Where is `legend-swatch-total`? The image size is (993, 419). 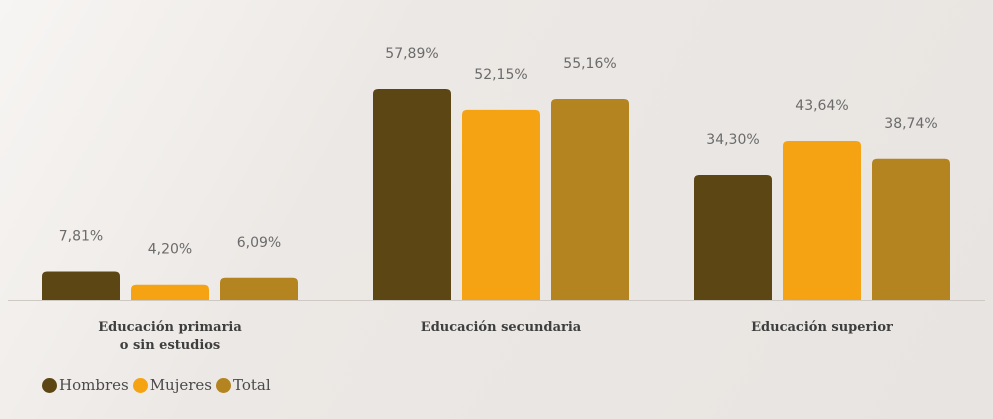 legend-swatch-total is located at coordinates (223, 385).